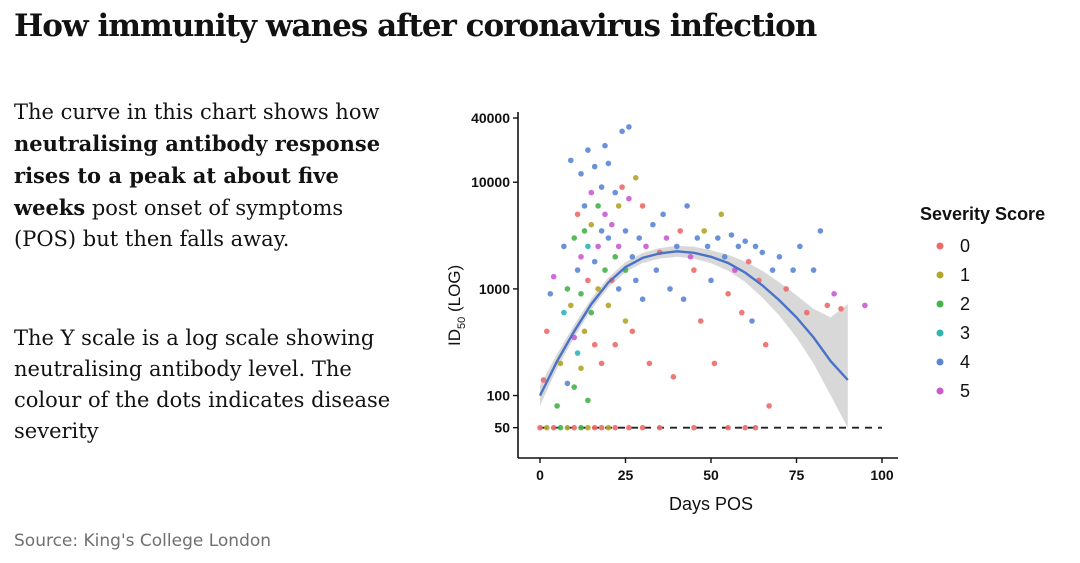 This screenshot has width=1080, height=563. Describe the element at coordinates (882, 475) in the screenshot. I see `x-tick-label: 100` at that location.